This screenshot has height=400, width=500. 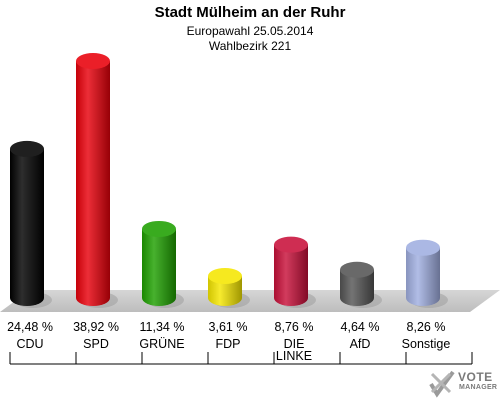 I want to click on category-axis: CDU SPD GRÜNE FDP DIE LINKE AfD Sonstige, so click(x=241, y=351).